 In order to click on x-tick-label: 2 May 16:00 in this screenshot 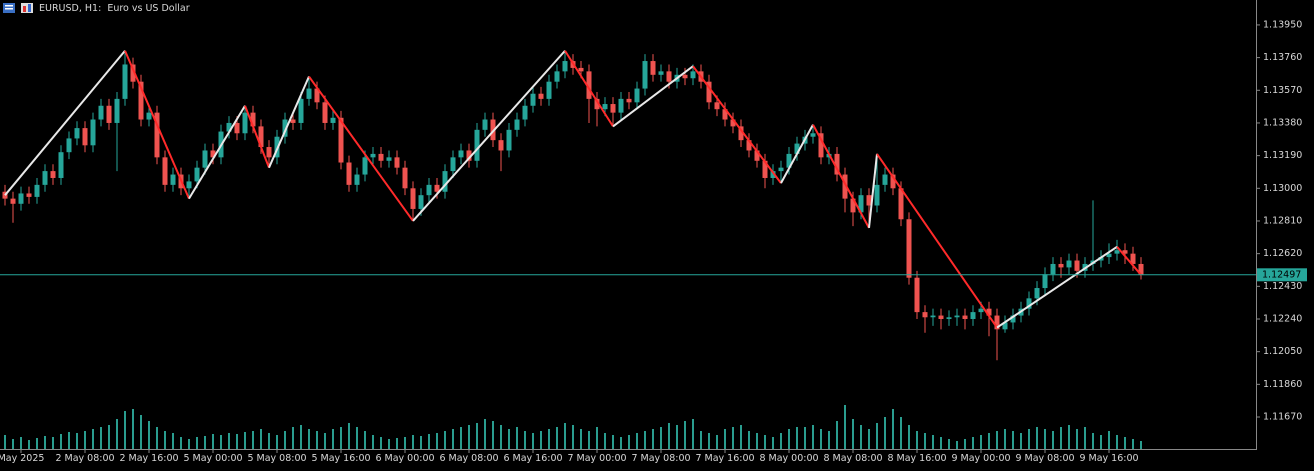, I will do `click(148, 458)`.